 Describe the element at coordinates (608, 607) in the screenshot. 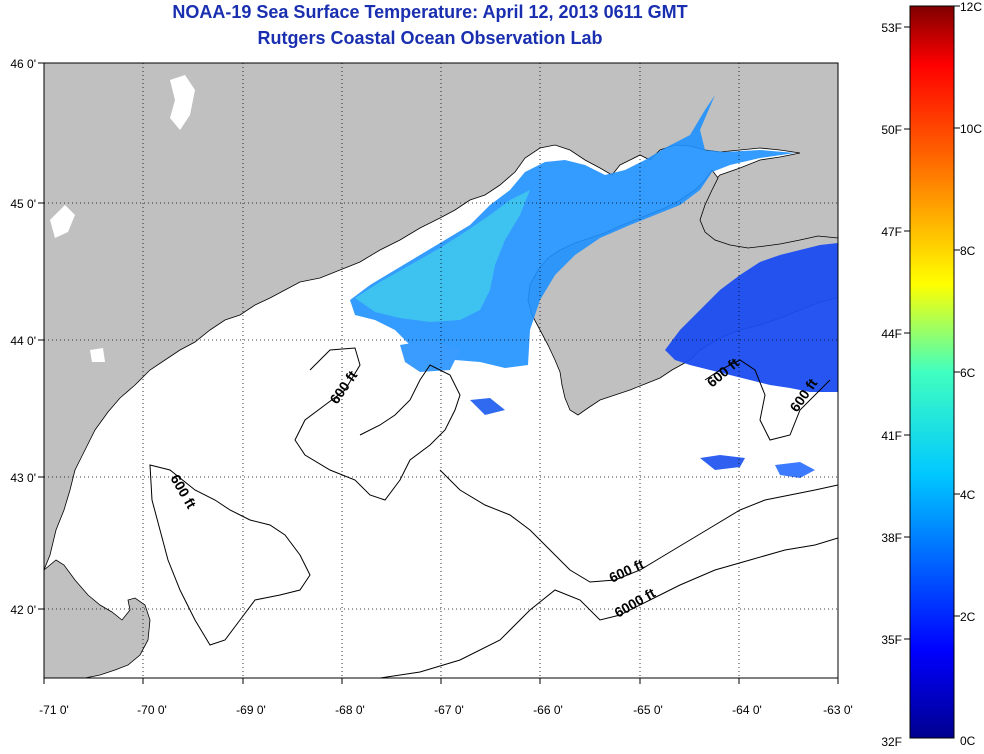

I see `contour-6000ft` at that location.